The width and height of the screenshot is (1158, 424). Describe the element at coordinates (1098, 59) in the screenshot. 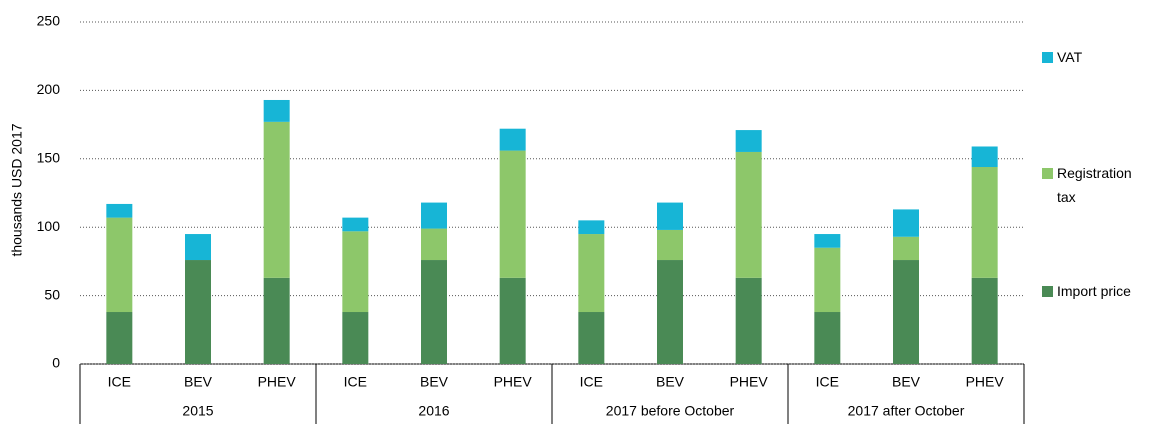

I see `legend-item: VAT` at that location.